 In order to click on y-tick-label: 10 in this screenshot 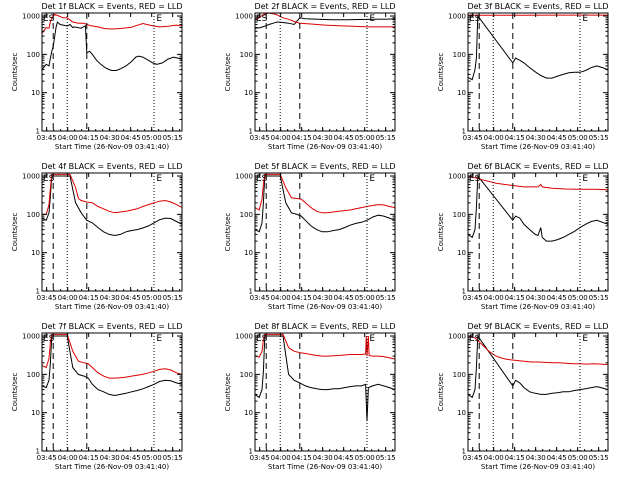, I will do `click(248, 253)`.